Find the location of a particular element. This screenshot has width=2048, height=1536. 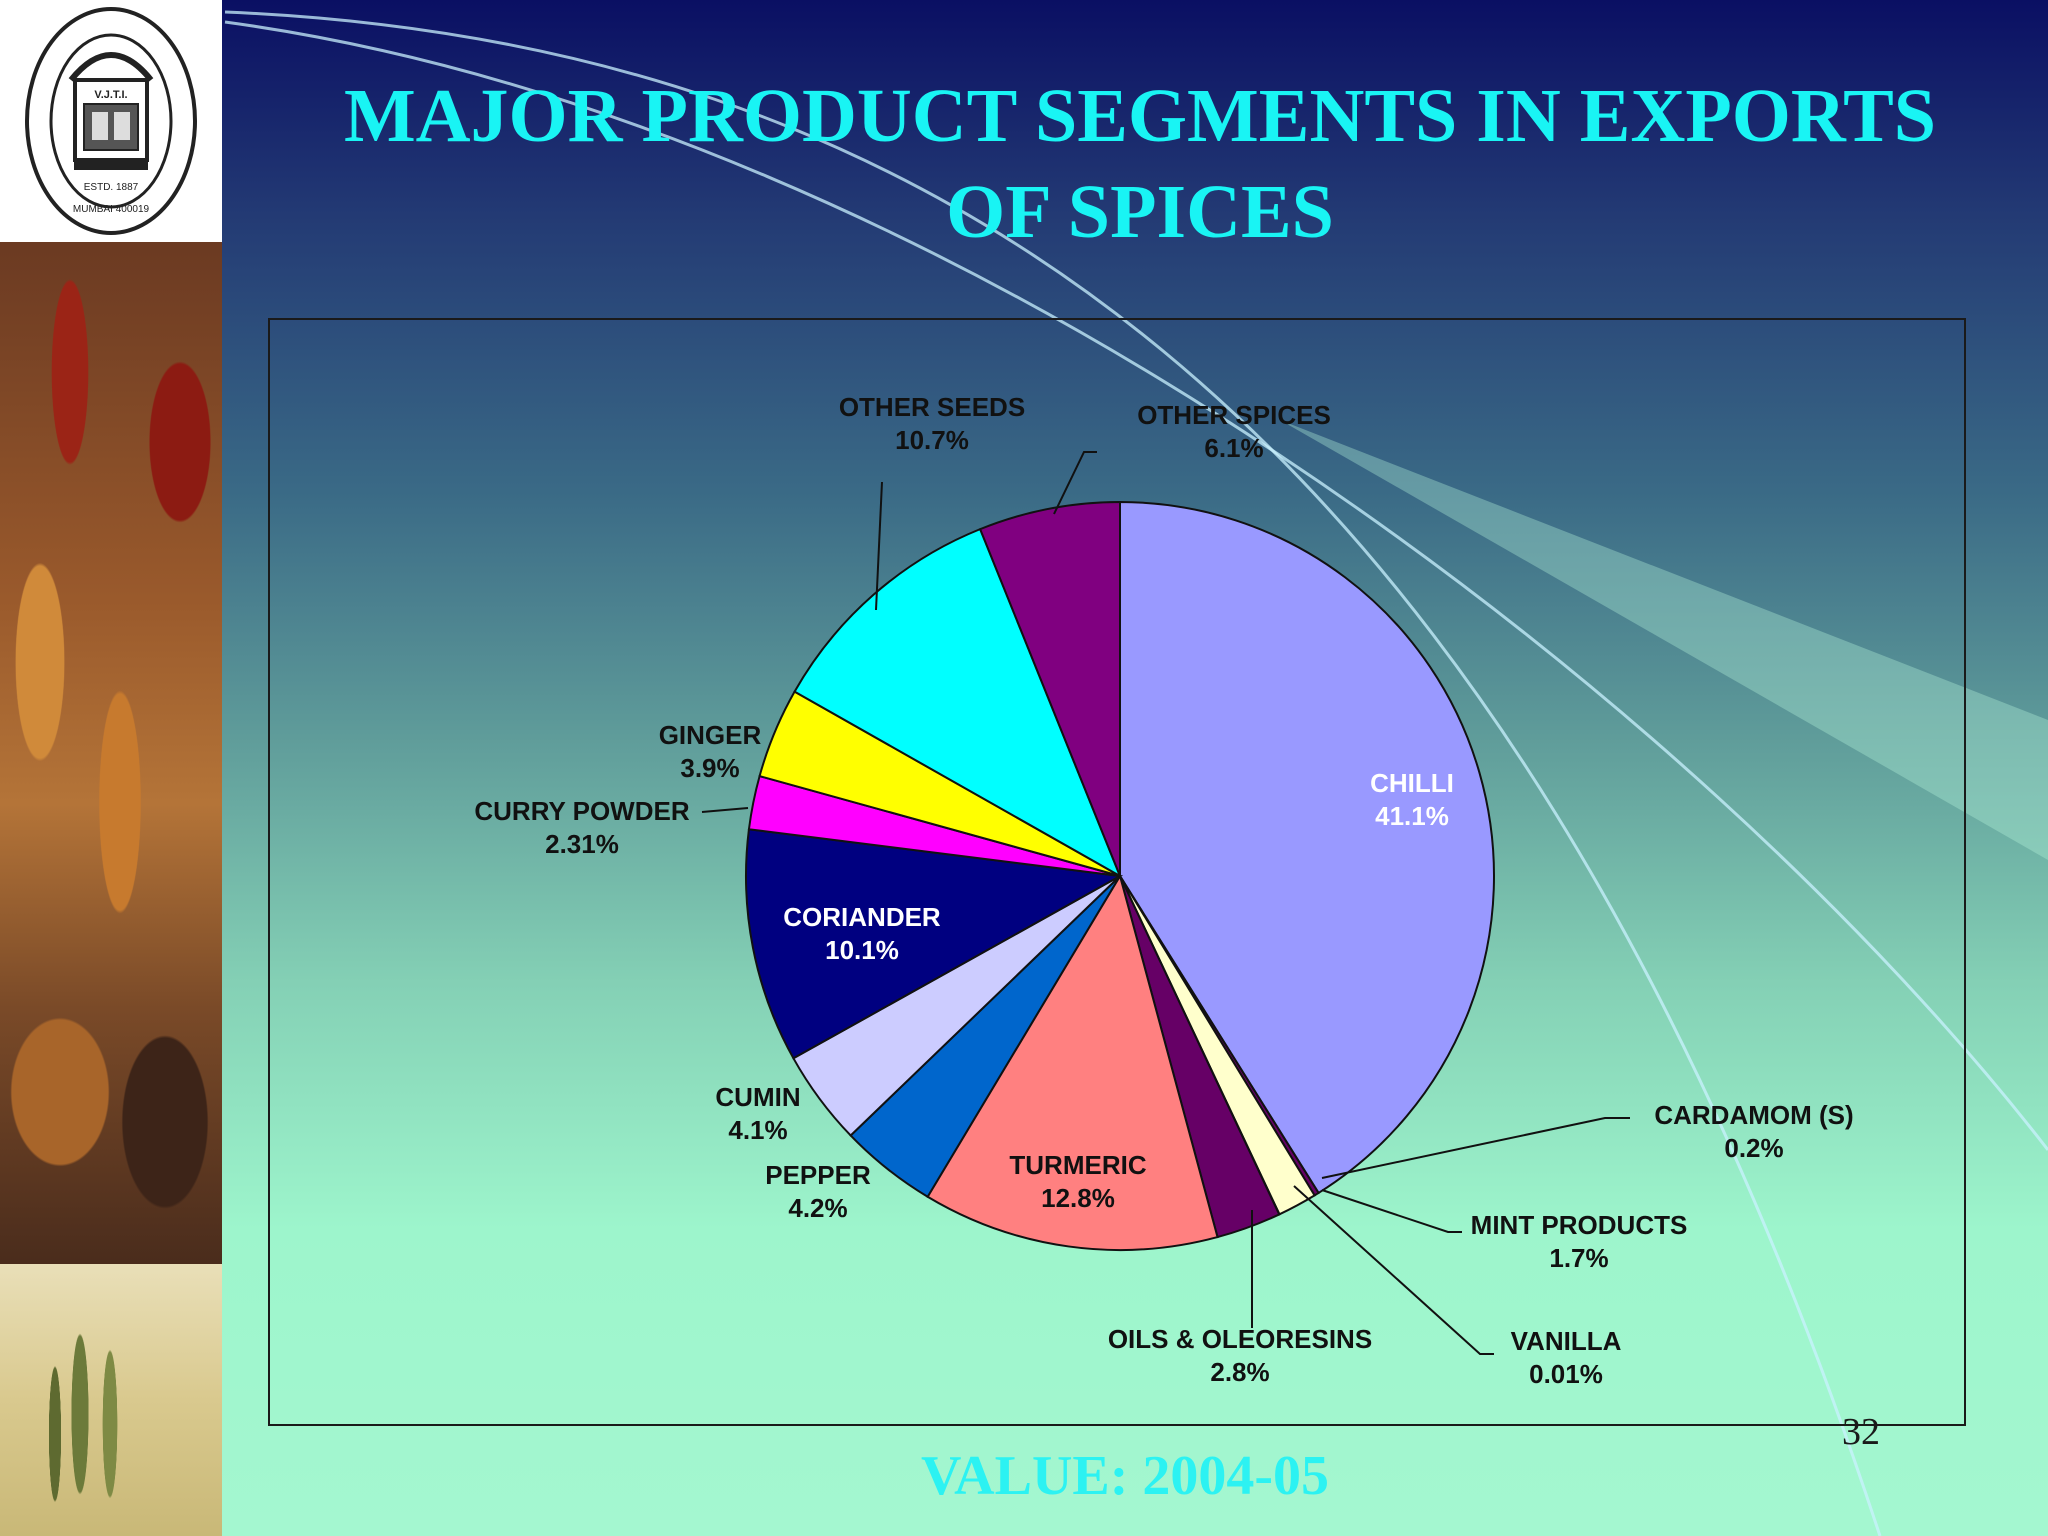

svg-text: V.J.T.I. is located at coordinates (110, 95).